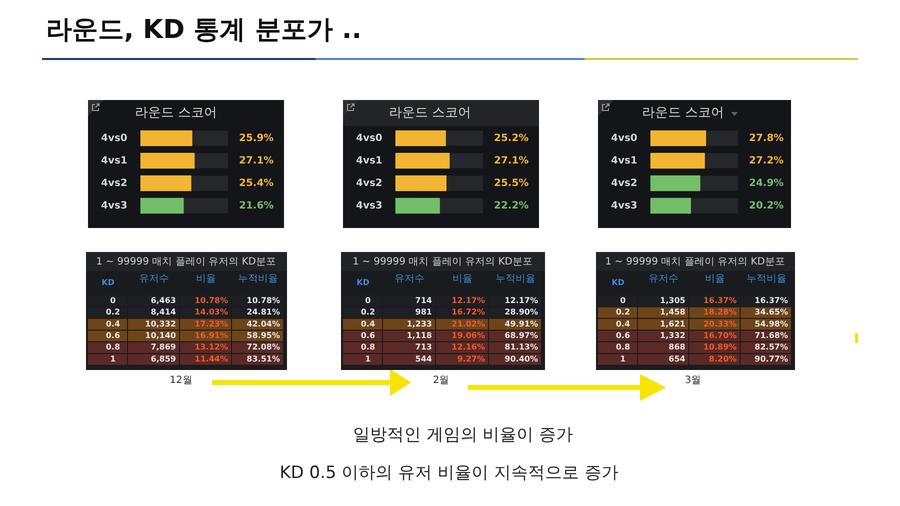 The height and width of the screenshot is (506, 900). What do you see at coordinates (423, 347) in the screenshot?
I see `data-label: 713` at bounding box center [423, 347].